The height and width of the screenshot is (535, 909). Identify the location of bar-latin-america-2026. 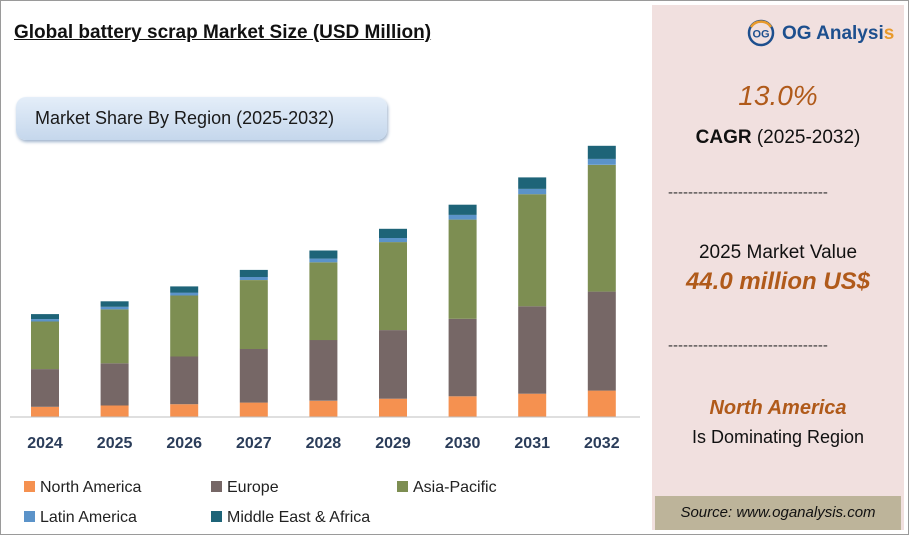
(184, 294).